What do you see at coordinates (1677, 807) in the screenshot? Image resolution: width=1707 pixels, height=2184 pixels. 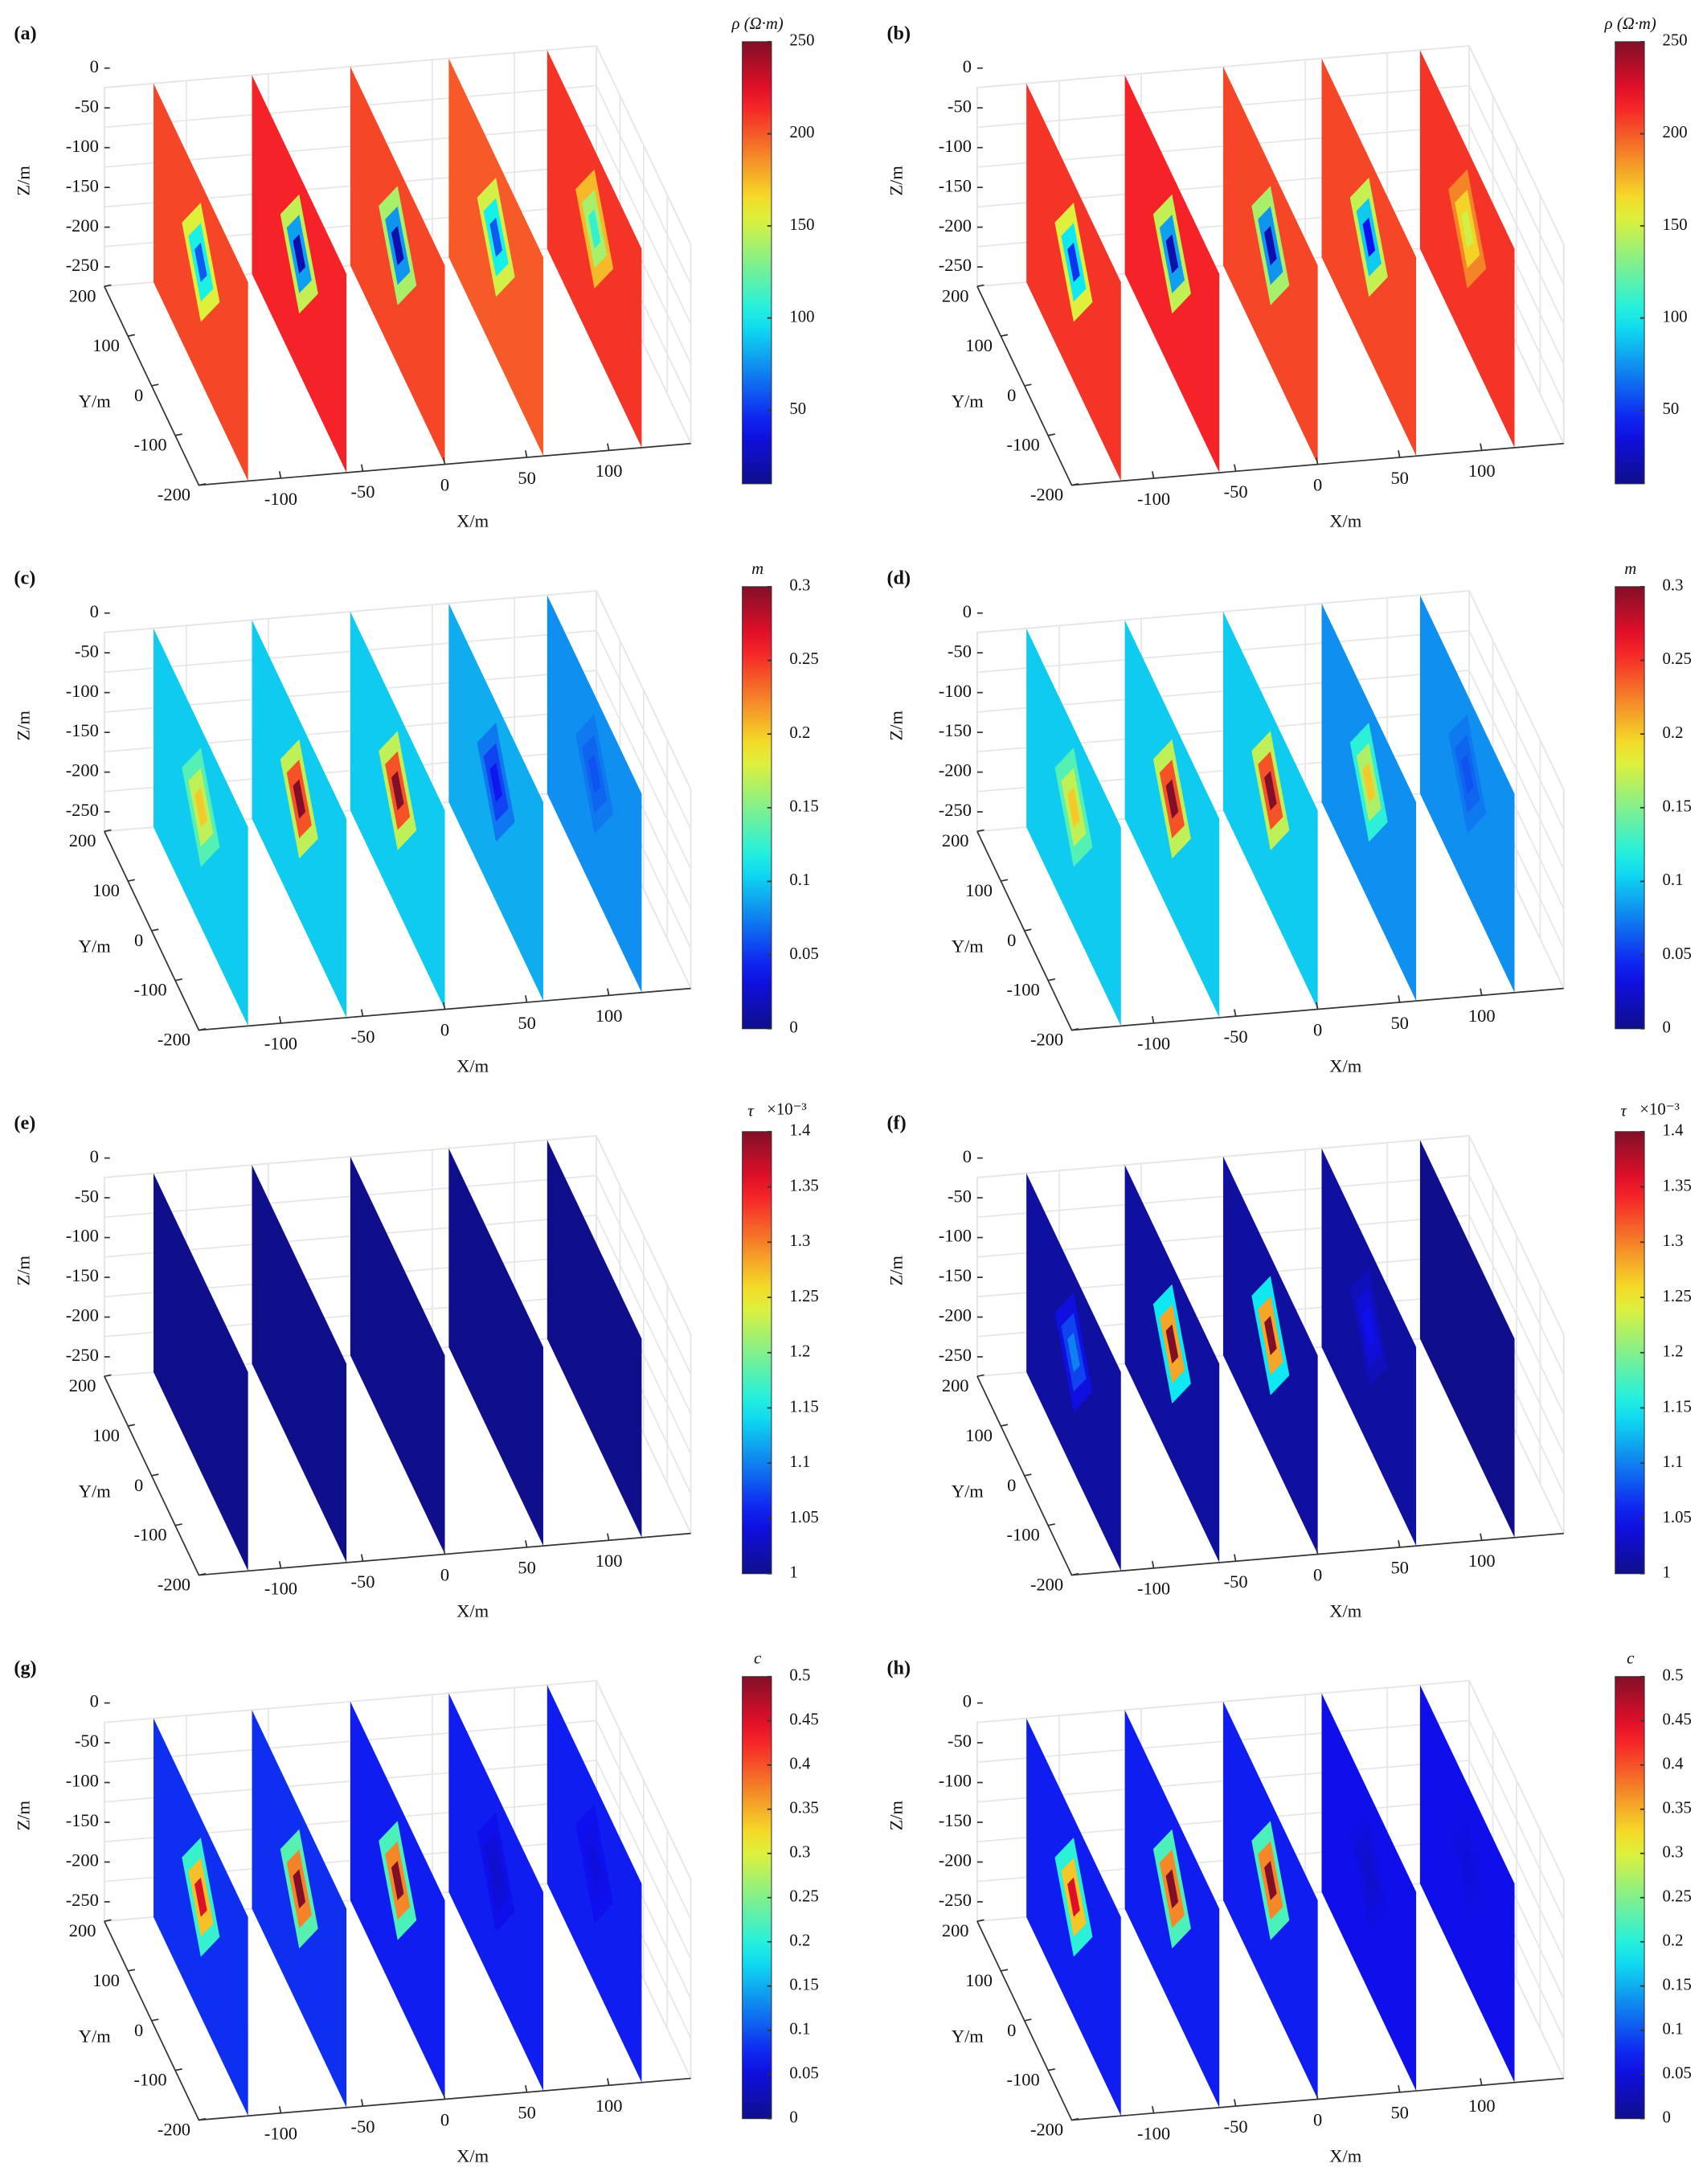 I see `colorbar-tick-label: 0.15` at bounding box center [1677, 807].